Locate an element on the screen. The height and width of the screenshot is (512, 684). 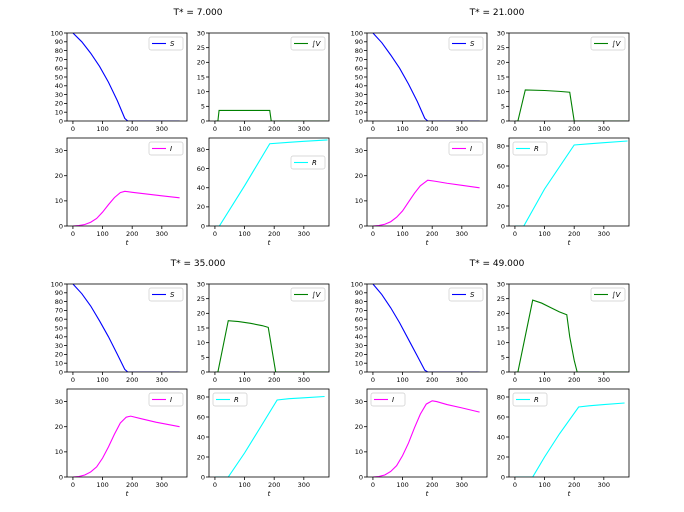
y-tick-label: 90 is located at coordinates (59, 293).